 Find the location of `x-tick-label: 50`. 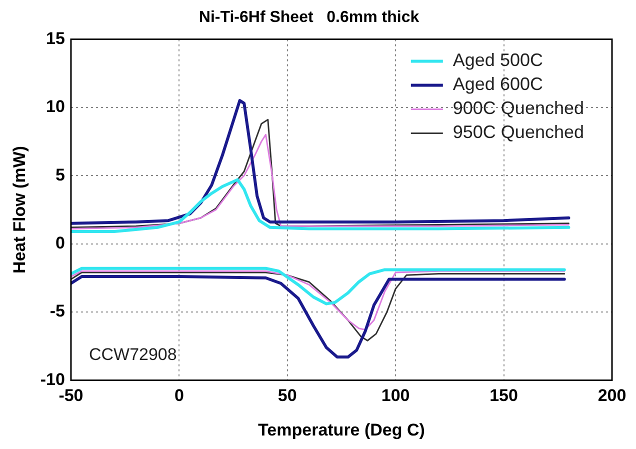

x-tick-label: 50 is located at coordinates (287, 396).